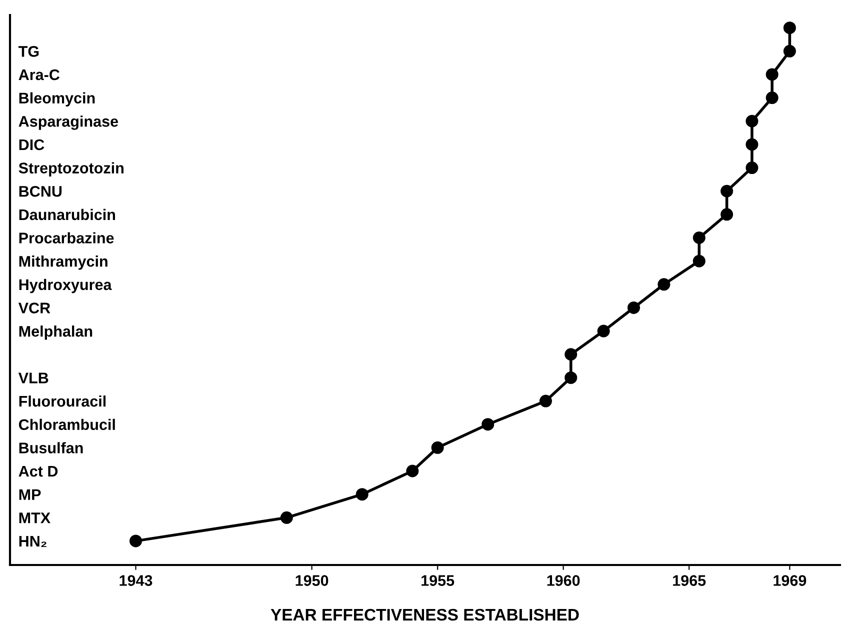 The width and height of the screenshot is (847, 635). What do you see at coordinates (71, 169) in the screenshot?
I see `y-tick-label: Streptozotozin` at bounding box center [71, 169].